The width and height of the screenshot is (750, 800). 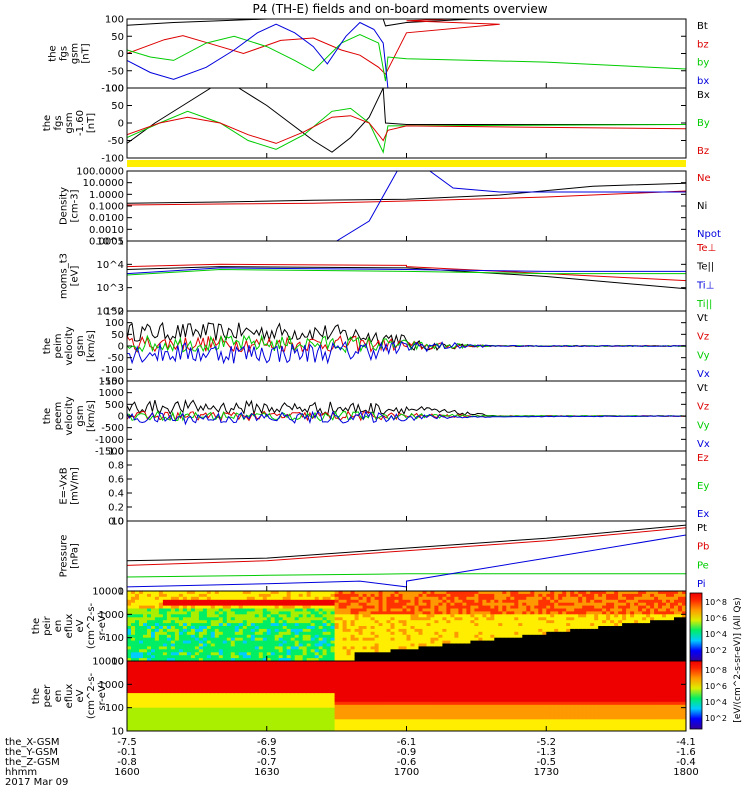 I want to click on series-Te-line, so click(x=406, y=278).